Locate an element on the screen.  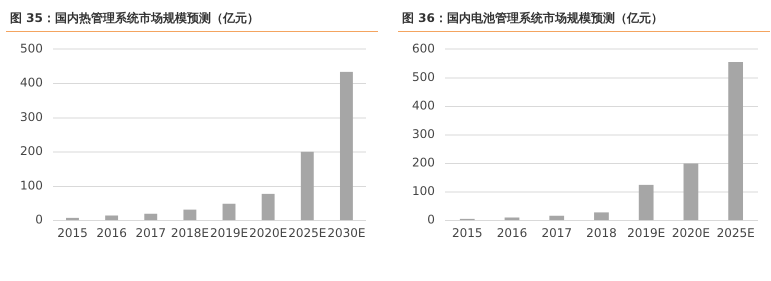
chart-title: 图 35：国内热管理系统市场规模预测（亿元） is located at coordinates (192, 19).